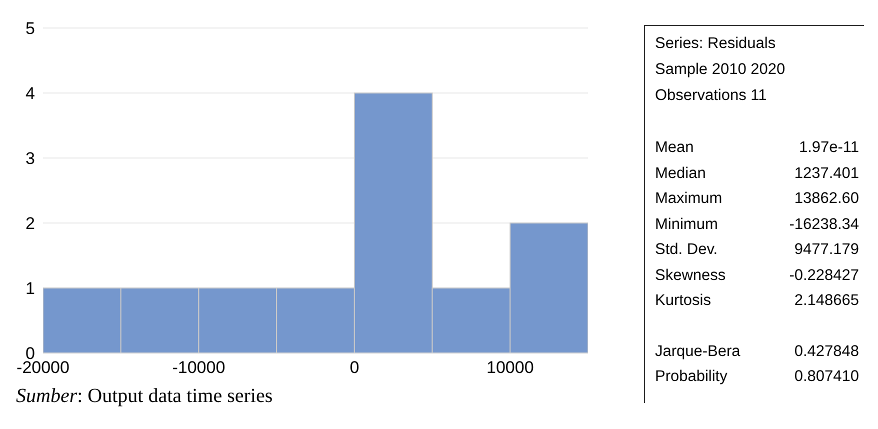 This screenshot has width=878, height=429. Describe the element at coordinates (826, 174) in the screenshot. I see `text: 1237.401` at that location.